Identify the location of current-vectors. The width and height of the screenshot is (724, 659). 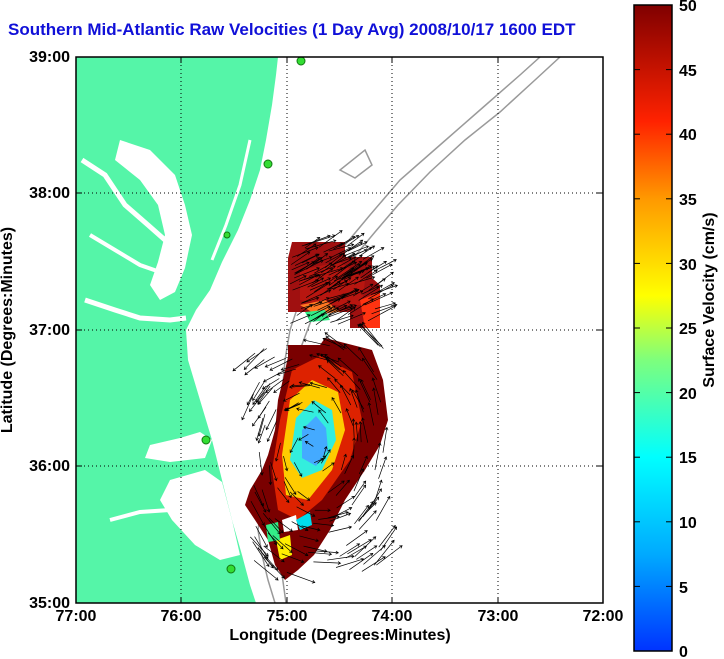
(317, 407).